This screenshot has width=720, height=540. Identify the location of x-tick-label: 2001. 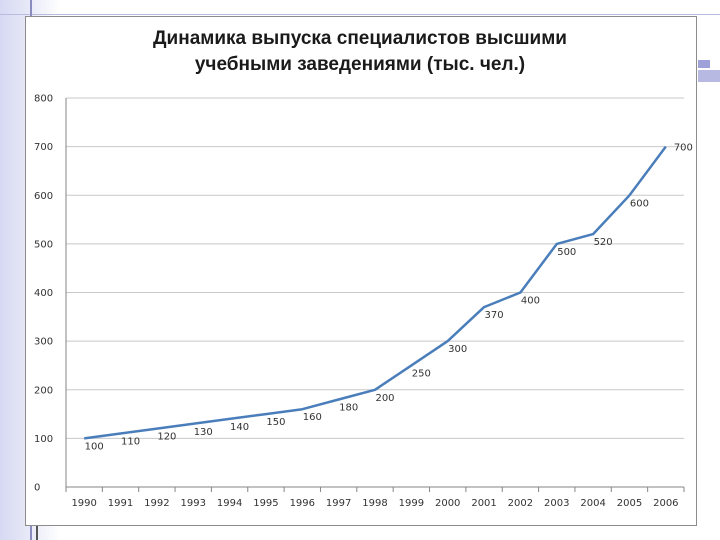
(483, 503).